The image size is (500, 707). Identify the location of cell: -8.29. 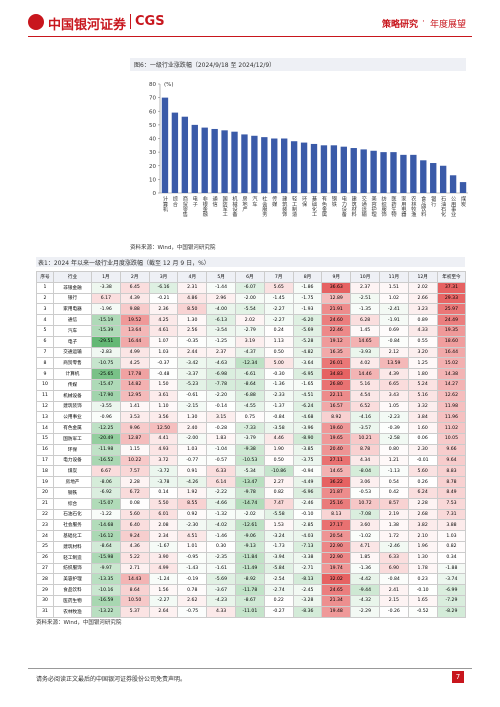
(451, 611).